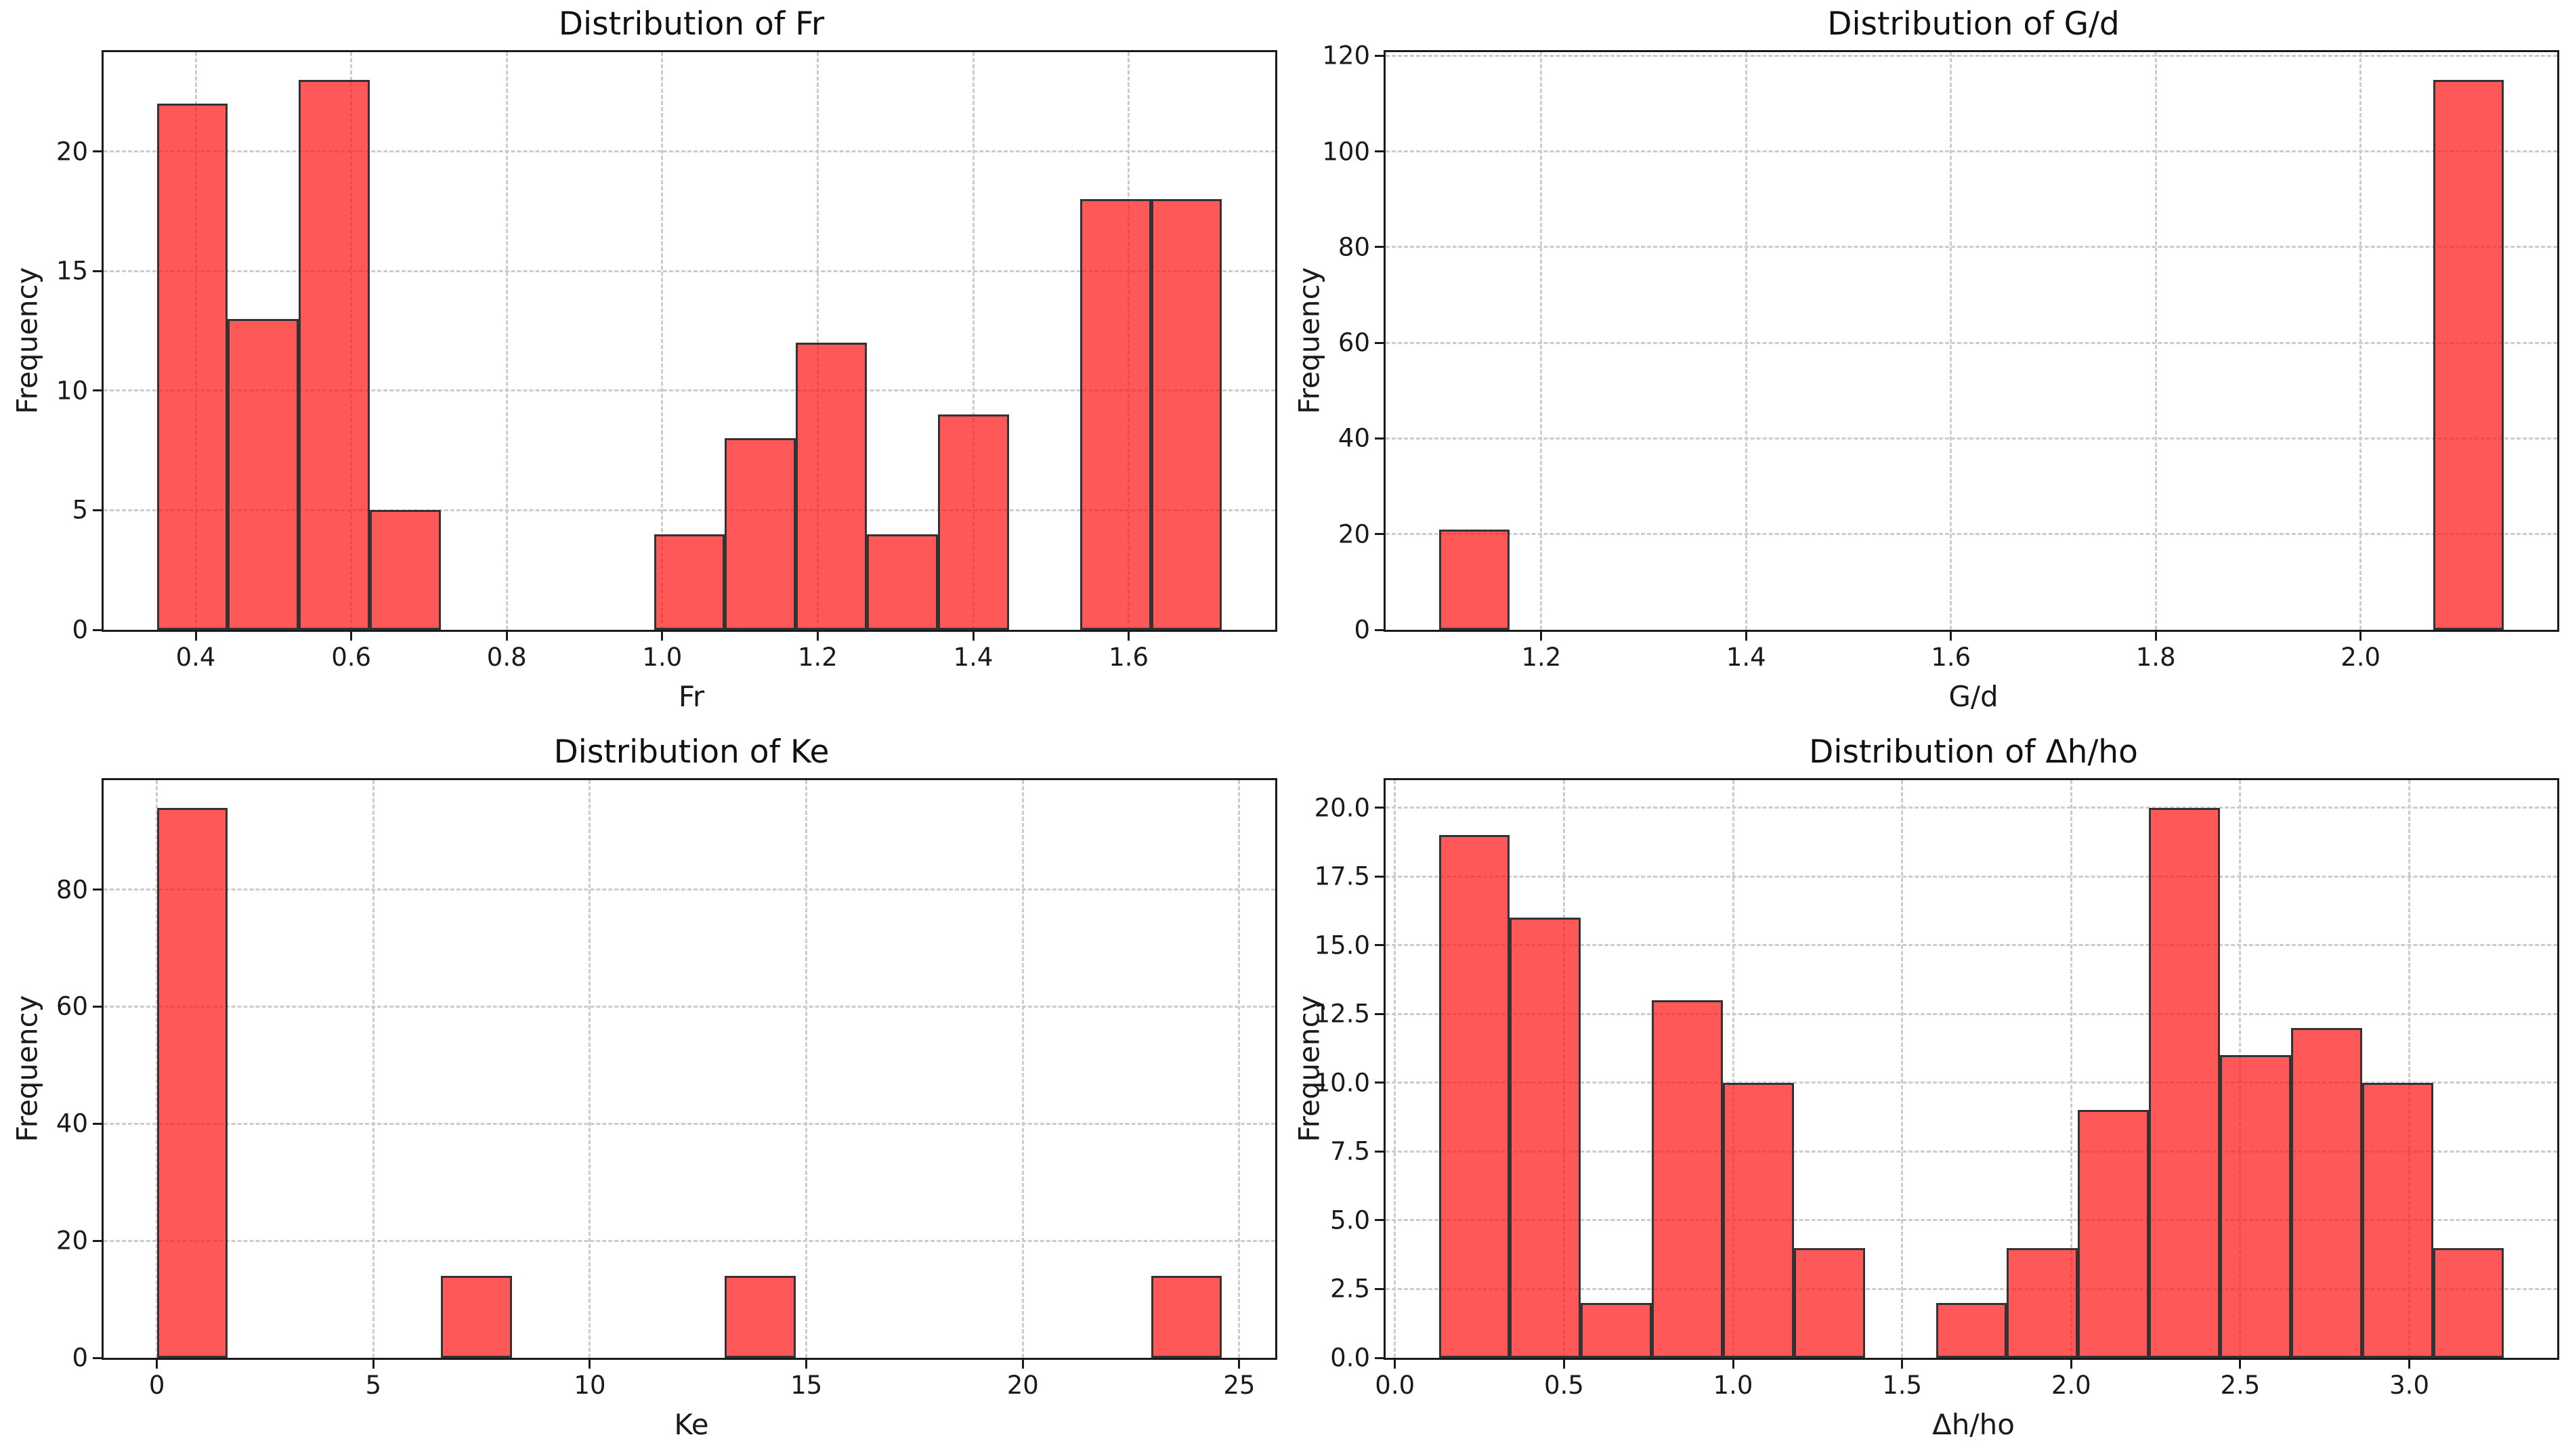 Image resolution: width=2564 pixels, height=1456 pixels. What do you see at coordinates (973, 657) in the screenshot?
I see `x-tick-label: 1.4` at bounding box center [973, 657].